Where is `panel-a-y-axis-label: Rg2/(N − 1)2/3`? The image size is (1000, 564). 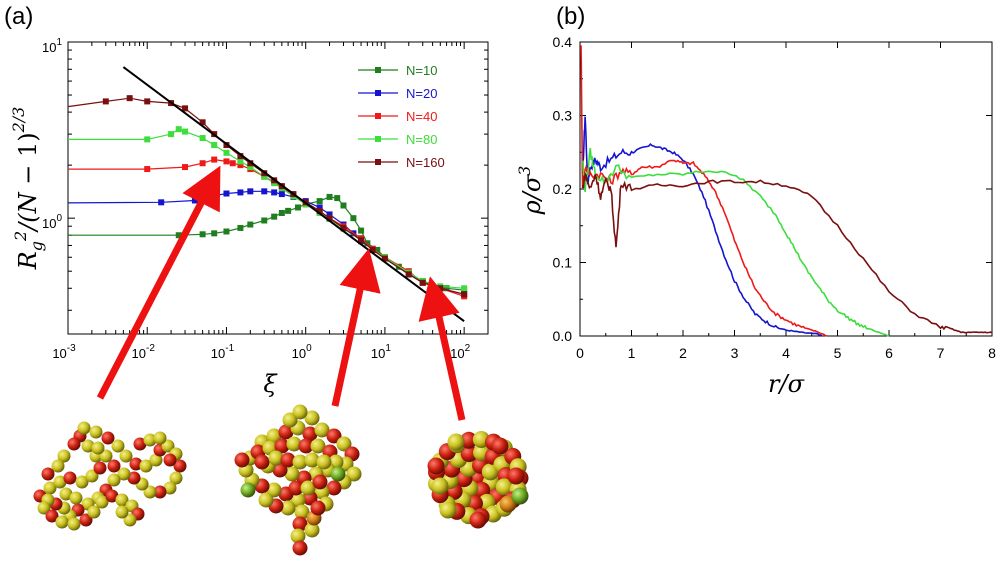 panel-a-y-axis-label: Rg2/(N − 1)2/3 is located at coordinates (27, 189).